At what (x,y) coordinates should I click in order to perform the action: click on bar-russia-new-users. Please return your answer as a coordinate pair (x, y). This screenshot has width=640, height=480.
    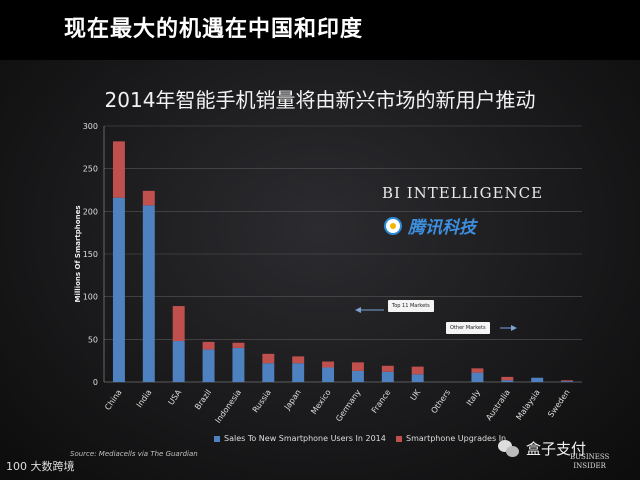
    Looking at the image, I should click on (268, 372).